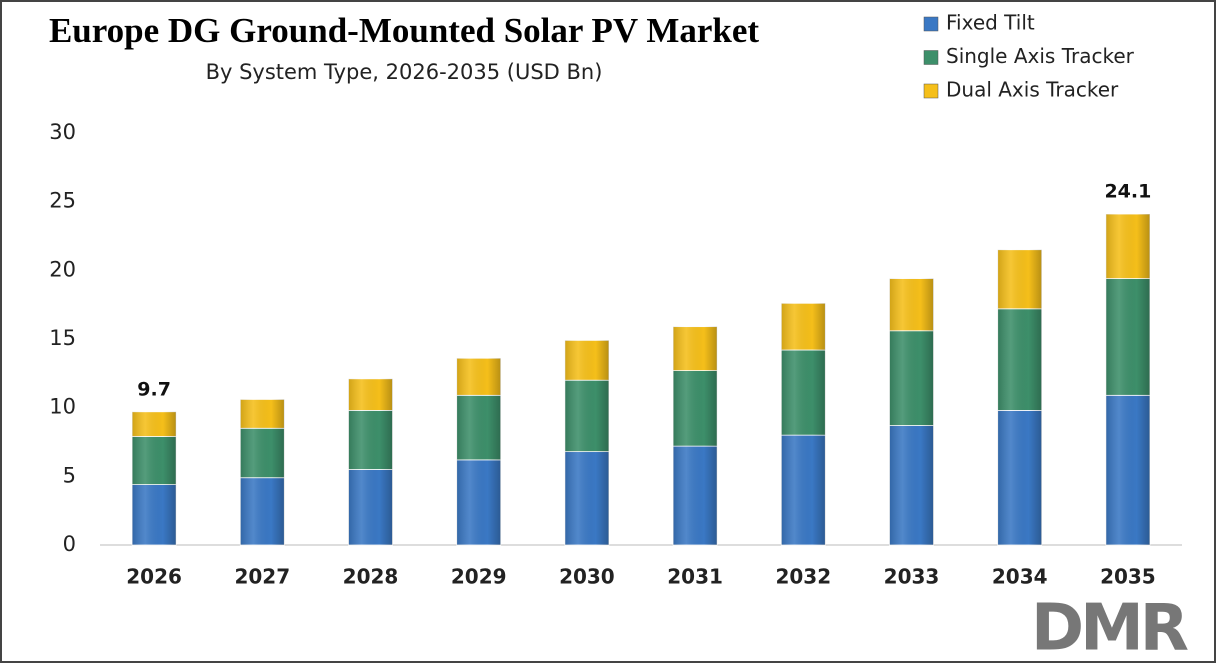 This screenshot has width=1216, height=663. What do you see at coordinates (371, 577) in the screenshot?
I see `x-tick-label: 2028` at bounding box center [371, 577].